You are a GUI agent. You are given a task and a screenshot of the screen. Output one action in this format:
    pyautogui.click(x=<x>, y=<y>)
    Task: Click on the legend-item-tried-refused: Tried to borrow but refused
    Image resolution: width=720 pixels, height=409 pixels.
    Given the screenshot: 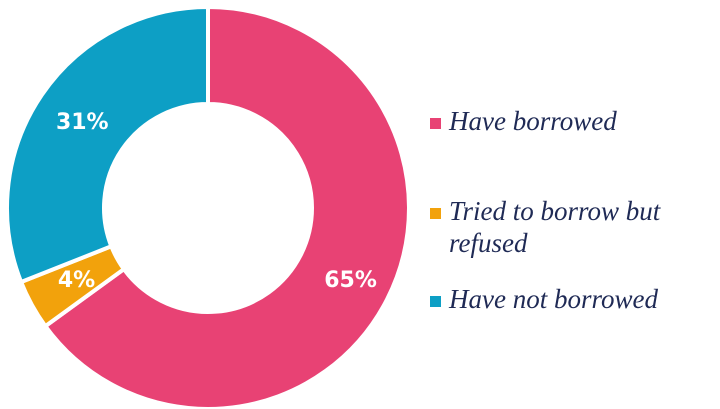 What is the action you would take?
    pyautogui.click(x=572, y=227)
    